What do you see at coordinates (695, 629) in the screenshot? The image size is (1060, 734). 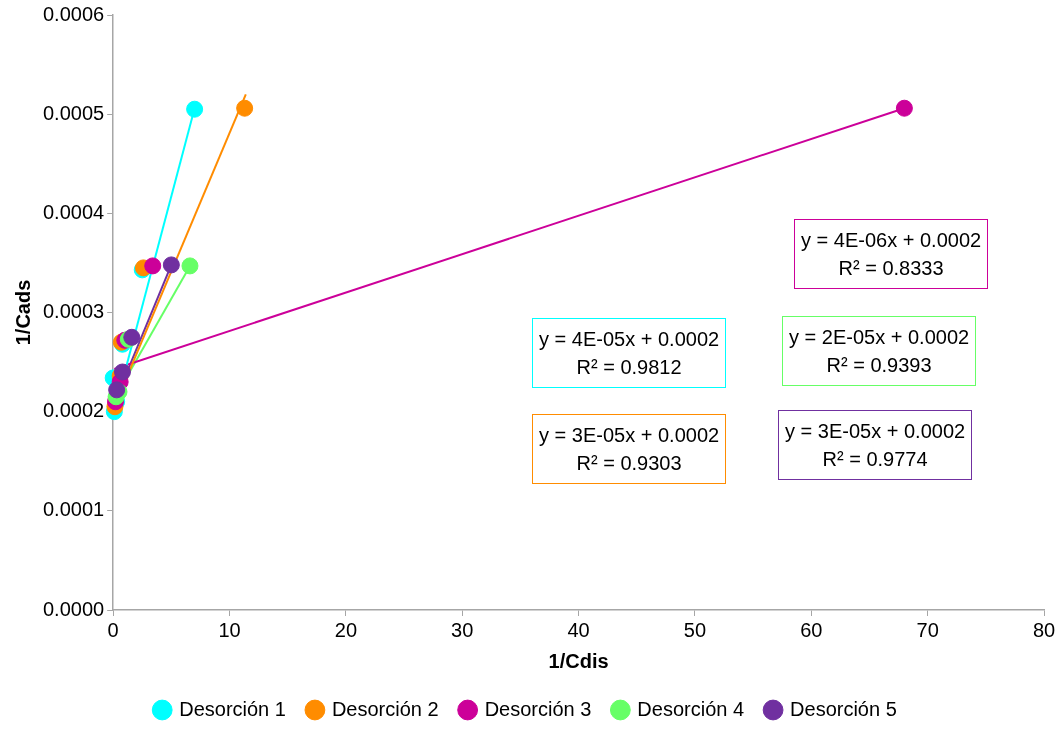 I see `x-tick-label: 50` at bounding box center [695, 629].